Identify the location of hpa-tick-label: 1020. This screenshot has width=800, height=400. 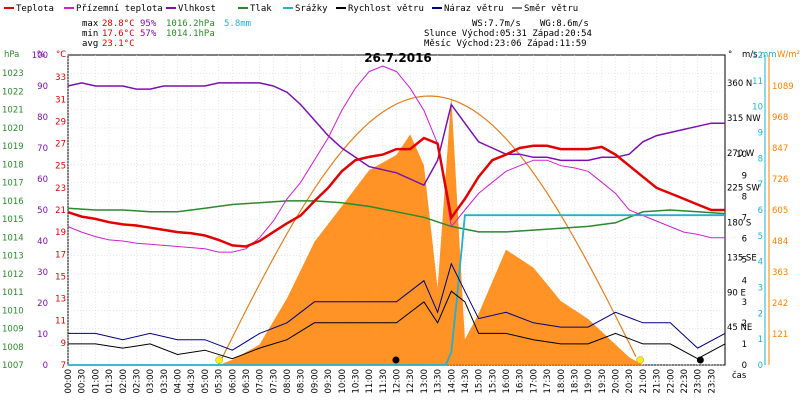
(13, 129).